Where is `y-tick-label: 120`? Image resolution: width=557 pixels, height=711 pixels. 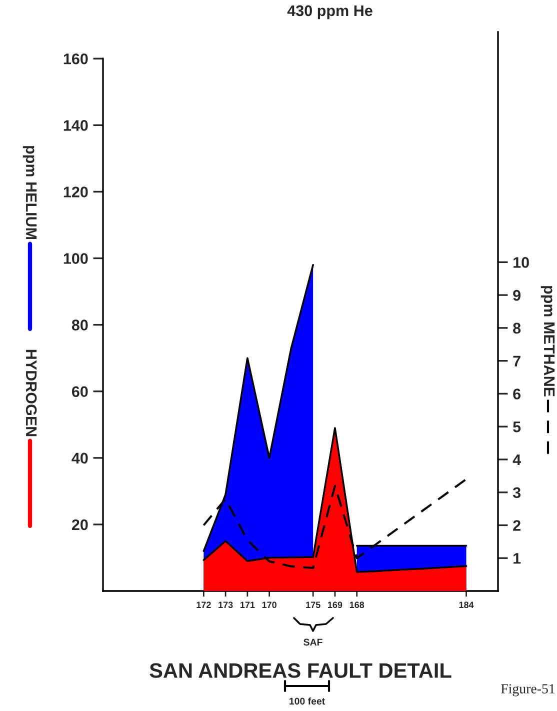 y-tick-label: 120 is located at coordinates (76, 192).